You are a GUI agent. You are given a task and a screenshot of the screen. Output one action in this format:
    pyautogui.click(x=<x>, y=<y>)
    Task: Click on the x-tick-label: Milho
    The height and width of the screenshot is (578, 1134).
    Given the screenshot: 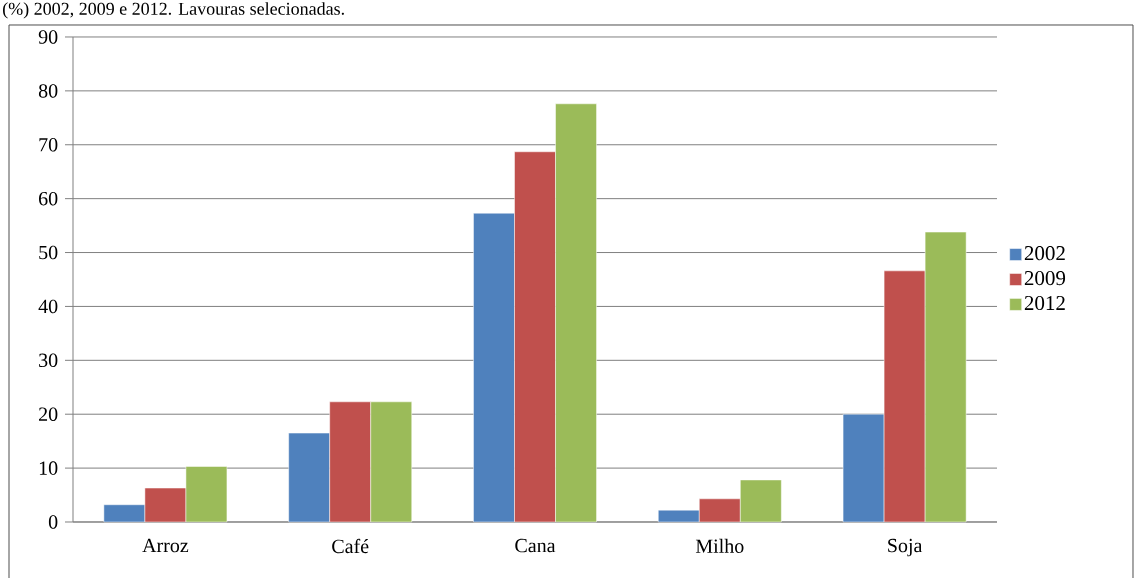 What is the action you would take?
    pyautogui.click(x=719, y=545)
    